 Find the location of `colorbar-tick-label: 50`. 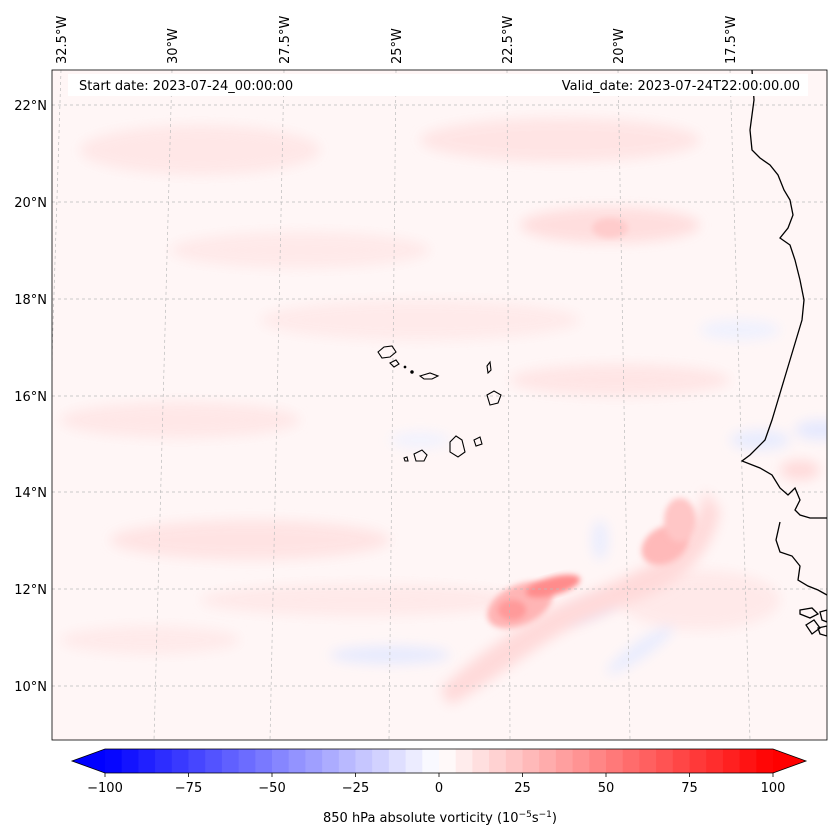

colorbar-tick-label: 50 is located at coordinates (606, 788).